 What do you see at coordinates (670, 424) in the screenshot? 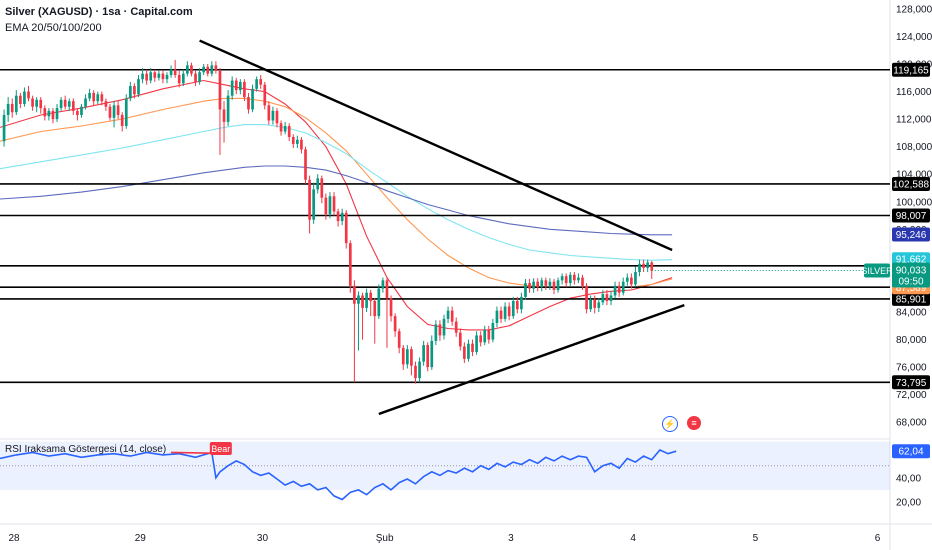
I see `flash-icon: ⚡` at bounding box center [670, 424].